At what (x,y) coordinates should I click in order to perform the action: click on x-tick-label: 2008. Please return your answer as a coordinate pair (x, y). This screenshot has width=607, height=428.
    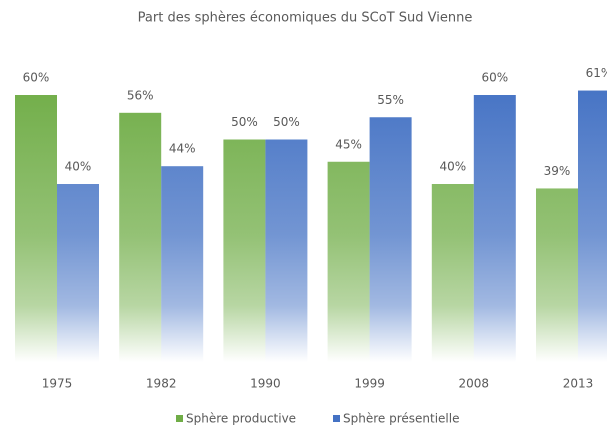
    Looking at the image, I should click on (474, 384).